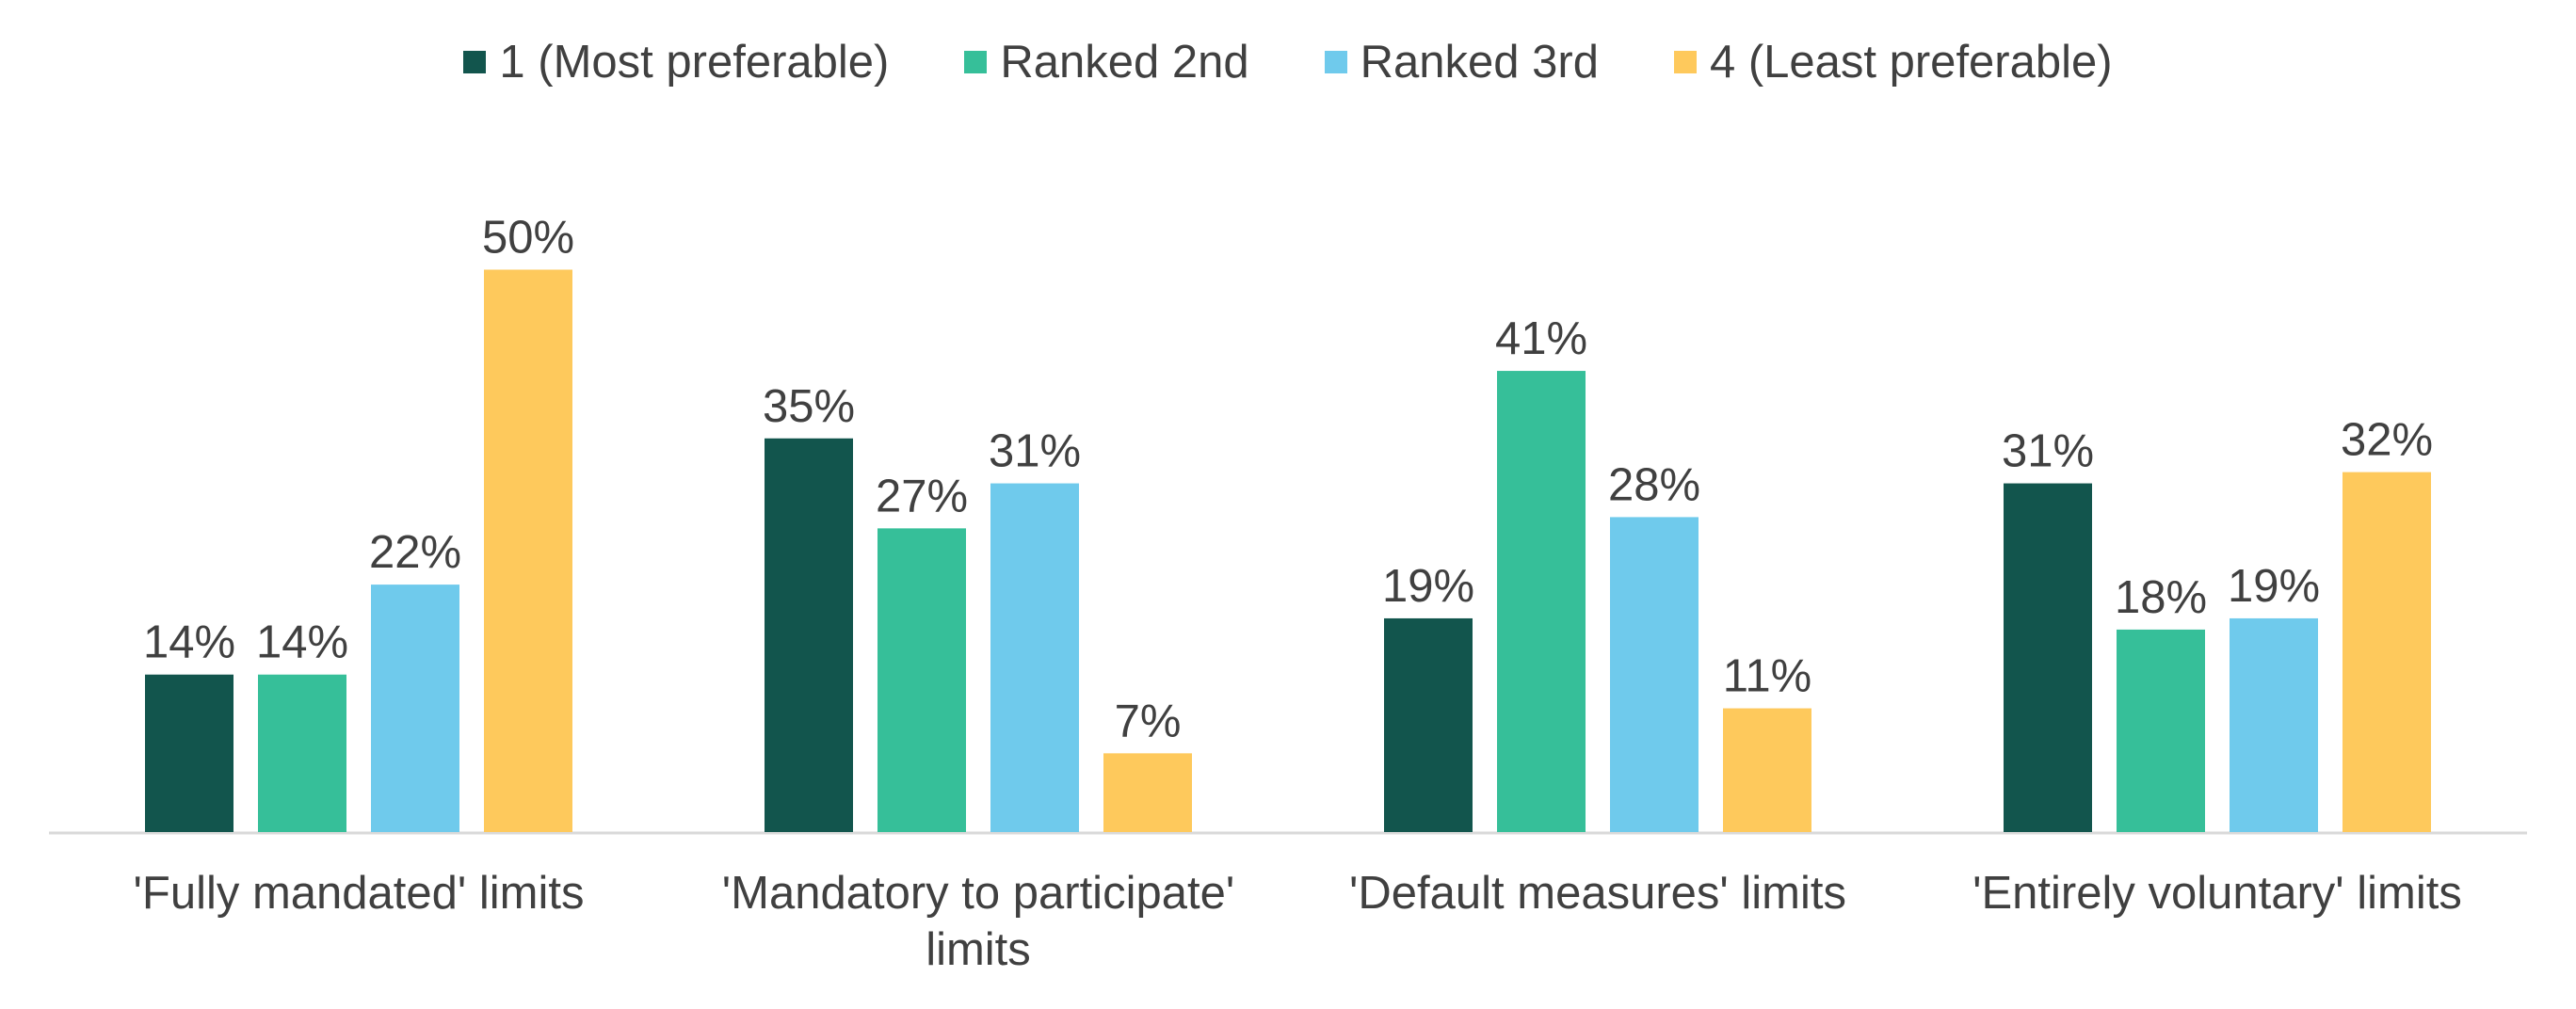 This screenshot has width=2576, height=1009. I want to click on category-label: 'Fully mandated' limits, so click(359, 893).